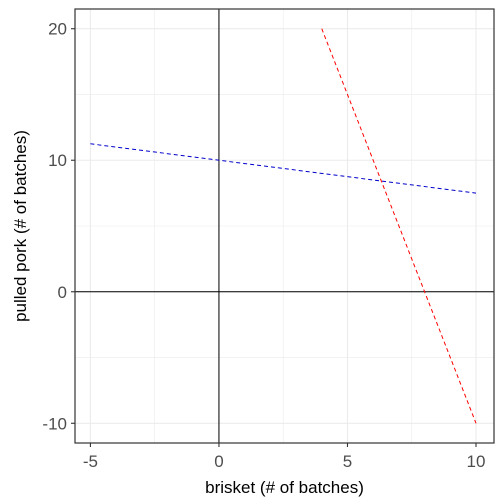 This screenshot has width=504, height=504. What do you see at coordinates (90, 461) in the screenshot?
I see `x-tick-label: -5` at bounding box center [90, 461].